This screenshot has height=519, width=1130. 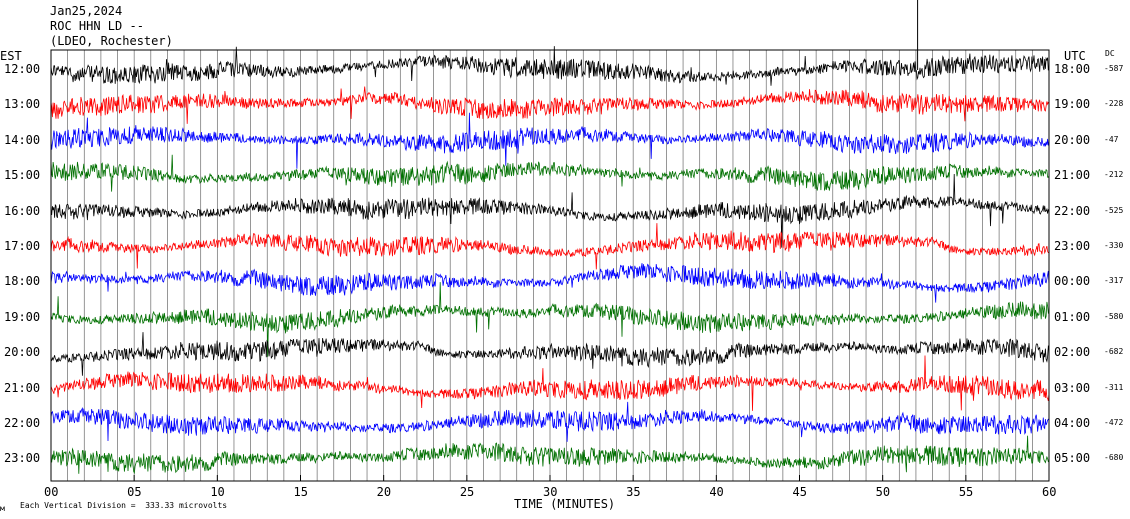 I want to click on utc-label: 03:00, so click(x=1072, y=387).